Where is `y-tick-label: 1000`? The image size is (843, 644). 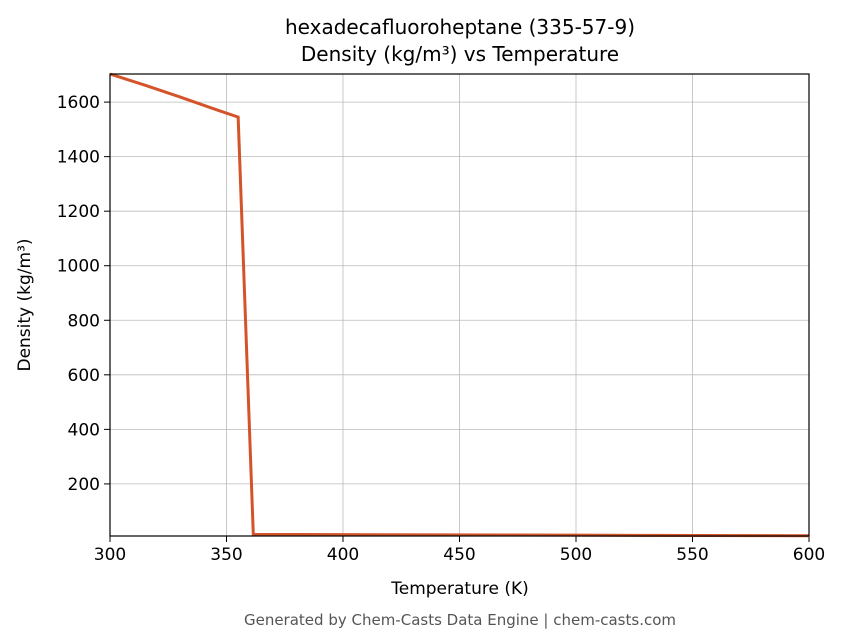
y-tick-label: 1000 is located at coordinates (78, 267).